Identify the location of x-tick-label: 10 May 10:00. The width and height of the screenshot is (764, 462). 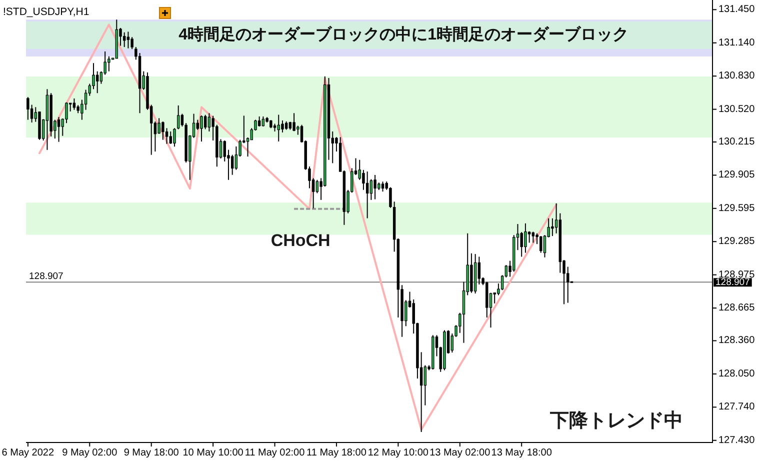
(213, 453).